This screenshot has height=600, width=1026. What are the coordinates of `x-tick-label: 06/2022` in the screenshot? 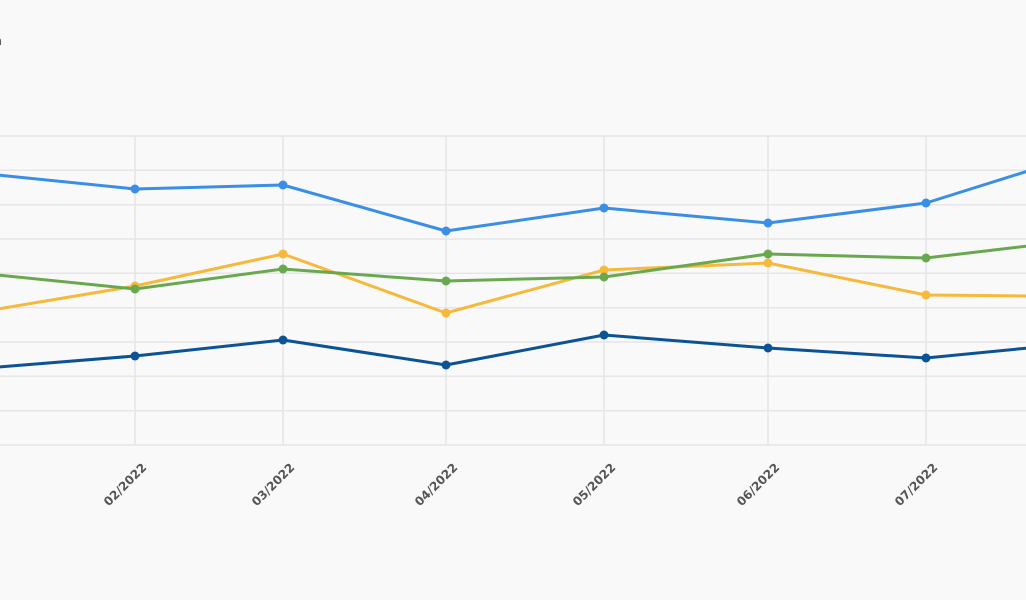 It's located at (758, 484).